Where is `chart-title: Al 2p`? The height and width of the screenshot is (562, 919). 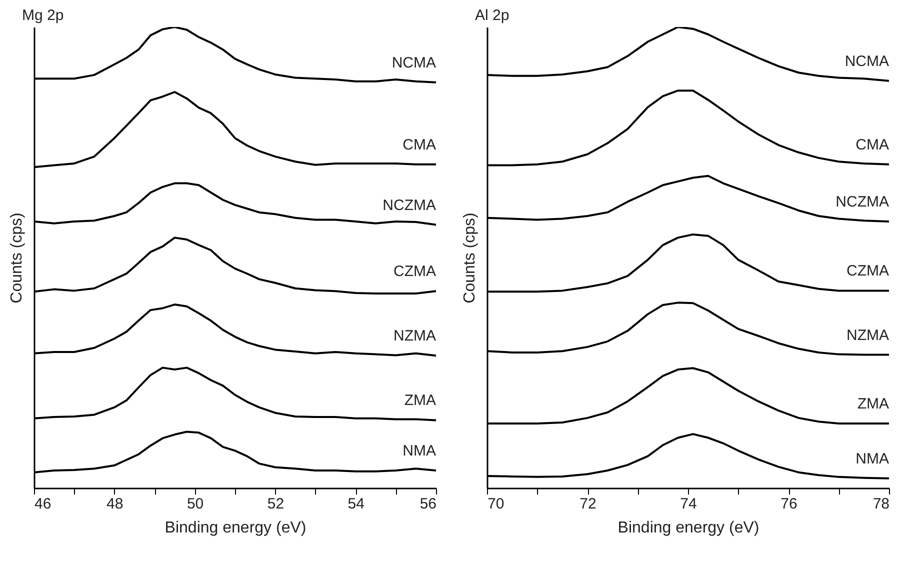 chart-title: Al 2p is located at coordinates (492, 15).